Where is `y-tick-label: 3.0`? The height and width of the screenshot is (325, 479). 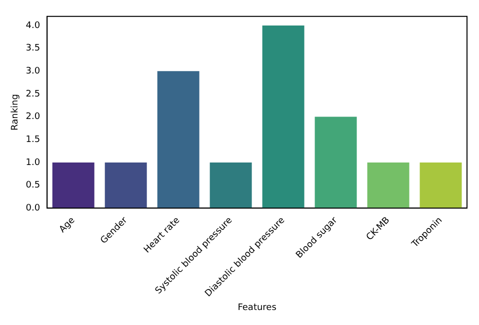 y-tick-label: 3.0 is located at coordinates (33, 71).